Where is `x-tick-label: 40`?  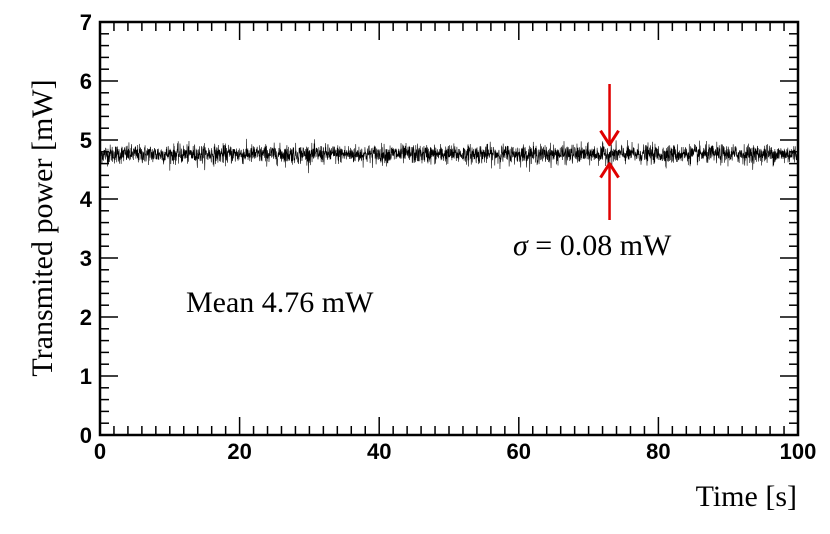
x-tick-label: 40 is located at coordinates (379, 451).